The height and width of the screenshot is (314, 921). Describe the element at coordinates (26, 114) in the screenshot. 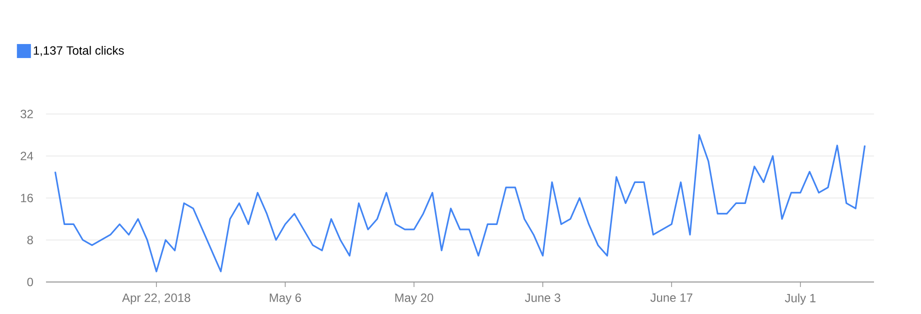

I see `y-tick-label: 32` at that location.